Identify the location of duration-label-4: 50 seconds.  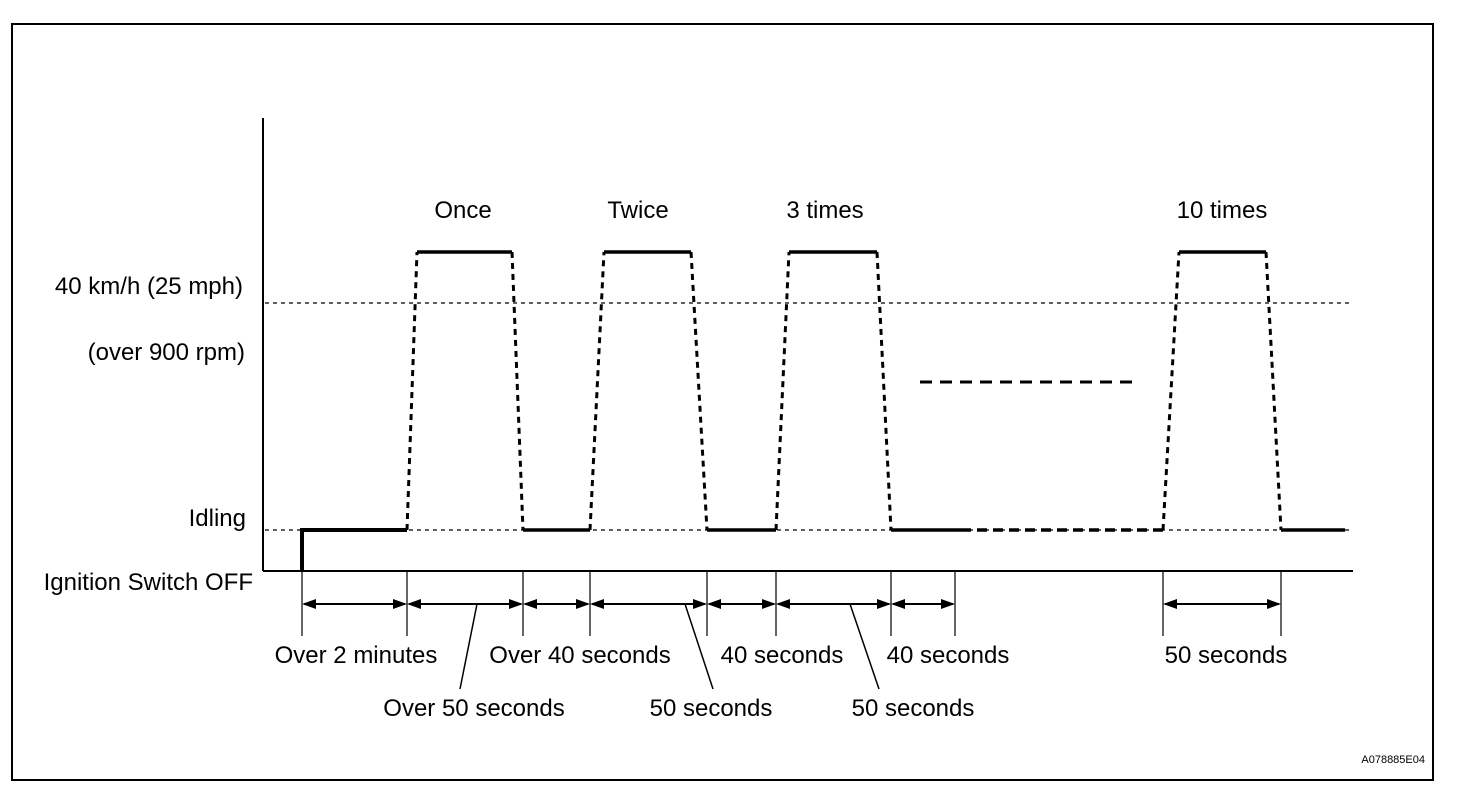
(711, 708).